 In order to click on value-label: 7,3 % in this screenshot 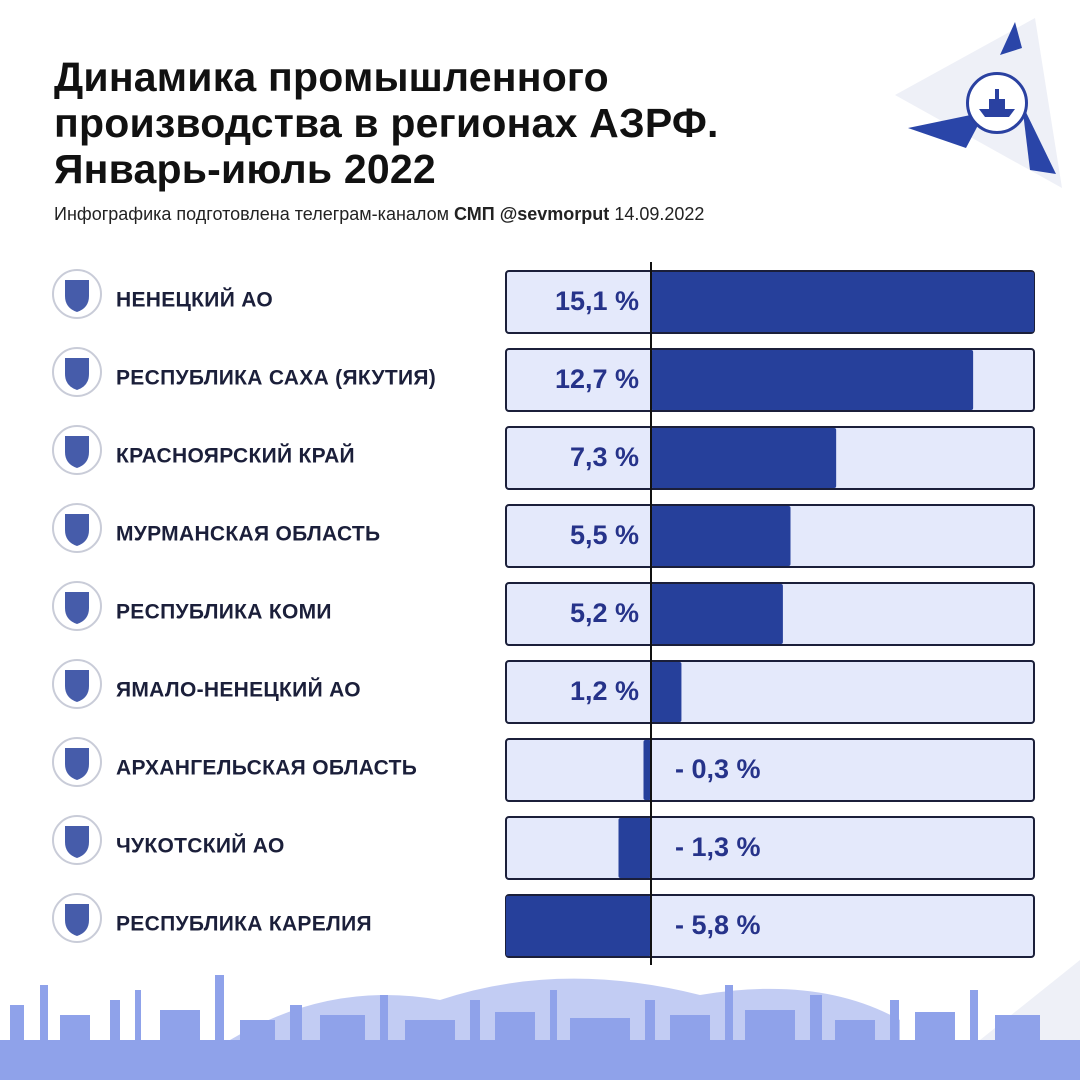, I will do `click(604, 457)`.